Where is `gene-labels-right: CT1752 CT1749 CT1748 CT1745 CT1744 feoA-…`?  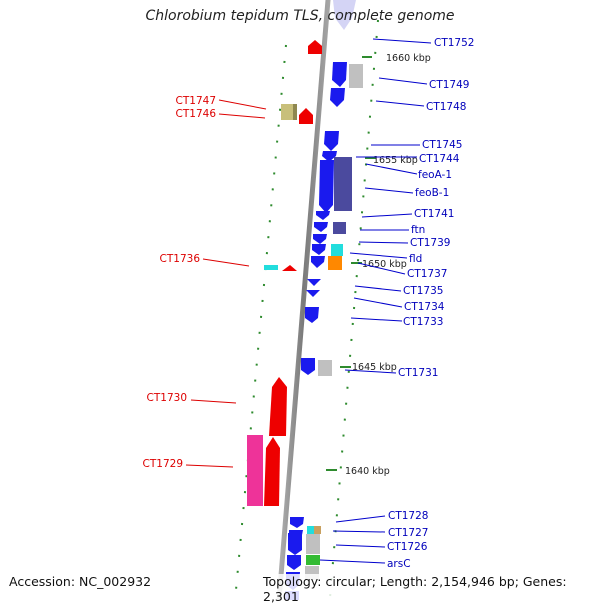 gene-labels-right: CT1752 CT1749 CT1748 CT1745 CT1744 feoA-… is located at coordinates (430, 303).